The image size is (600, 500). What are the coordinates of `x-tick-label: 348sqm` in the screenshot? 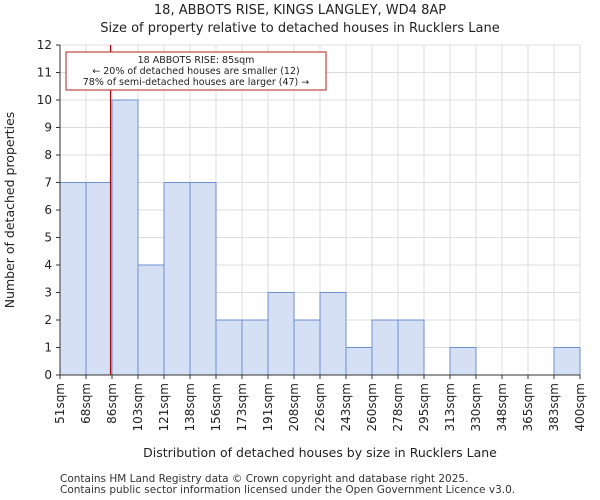 It's located at (502, 407).